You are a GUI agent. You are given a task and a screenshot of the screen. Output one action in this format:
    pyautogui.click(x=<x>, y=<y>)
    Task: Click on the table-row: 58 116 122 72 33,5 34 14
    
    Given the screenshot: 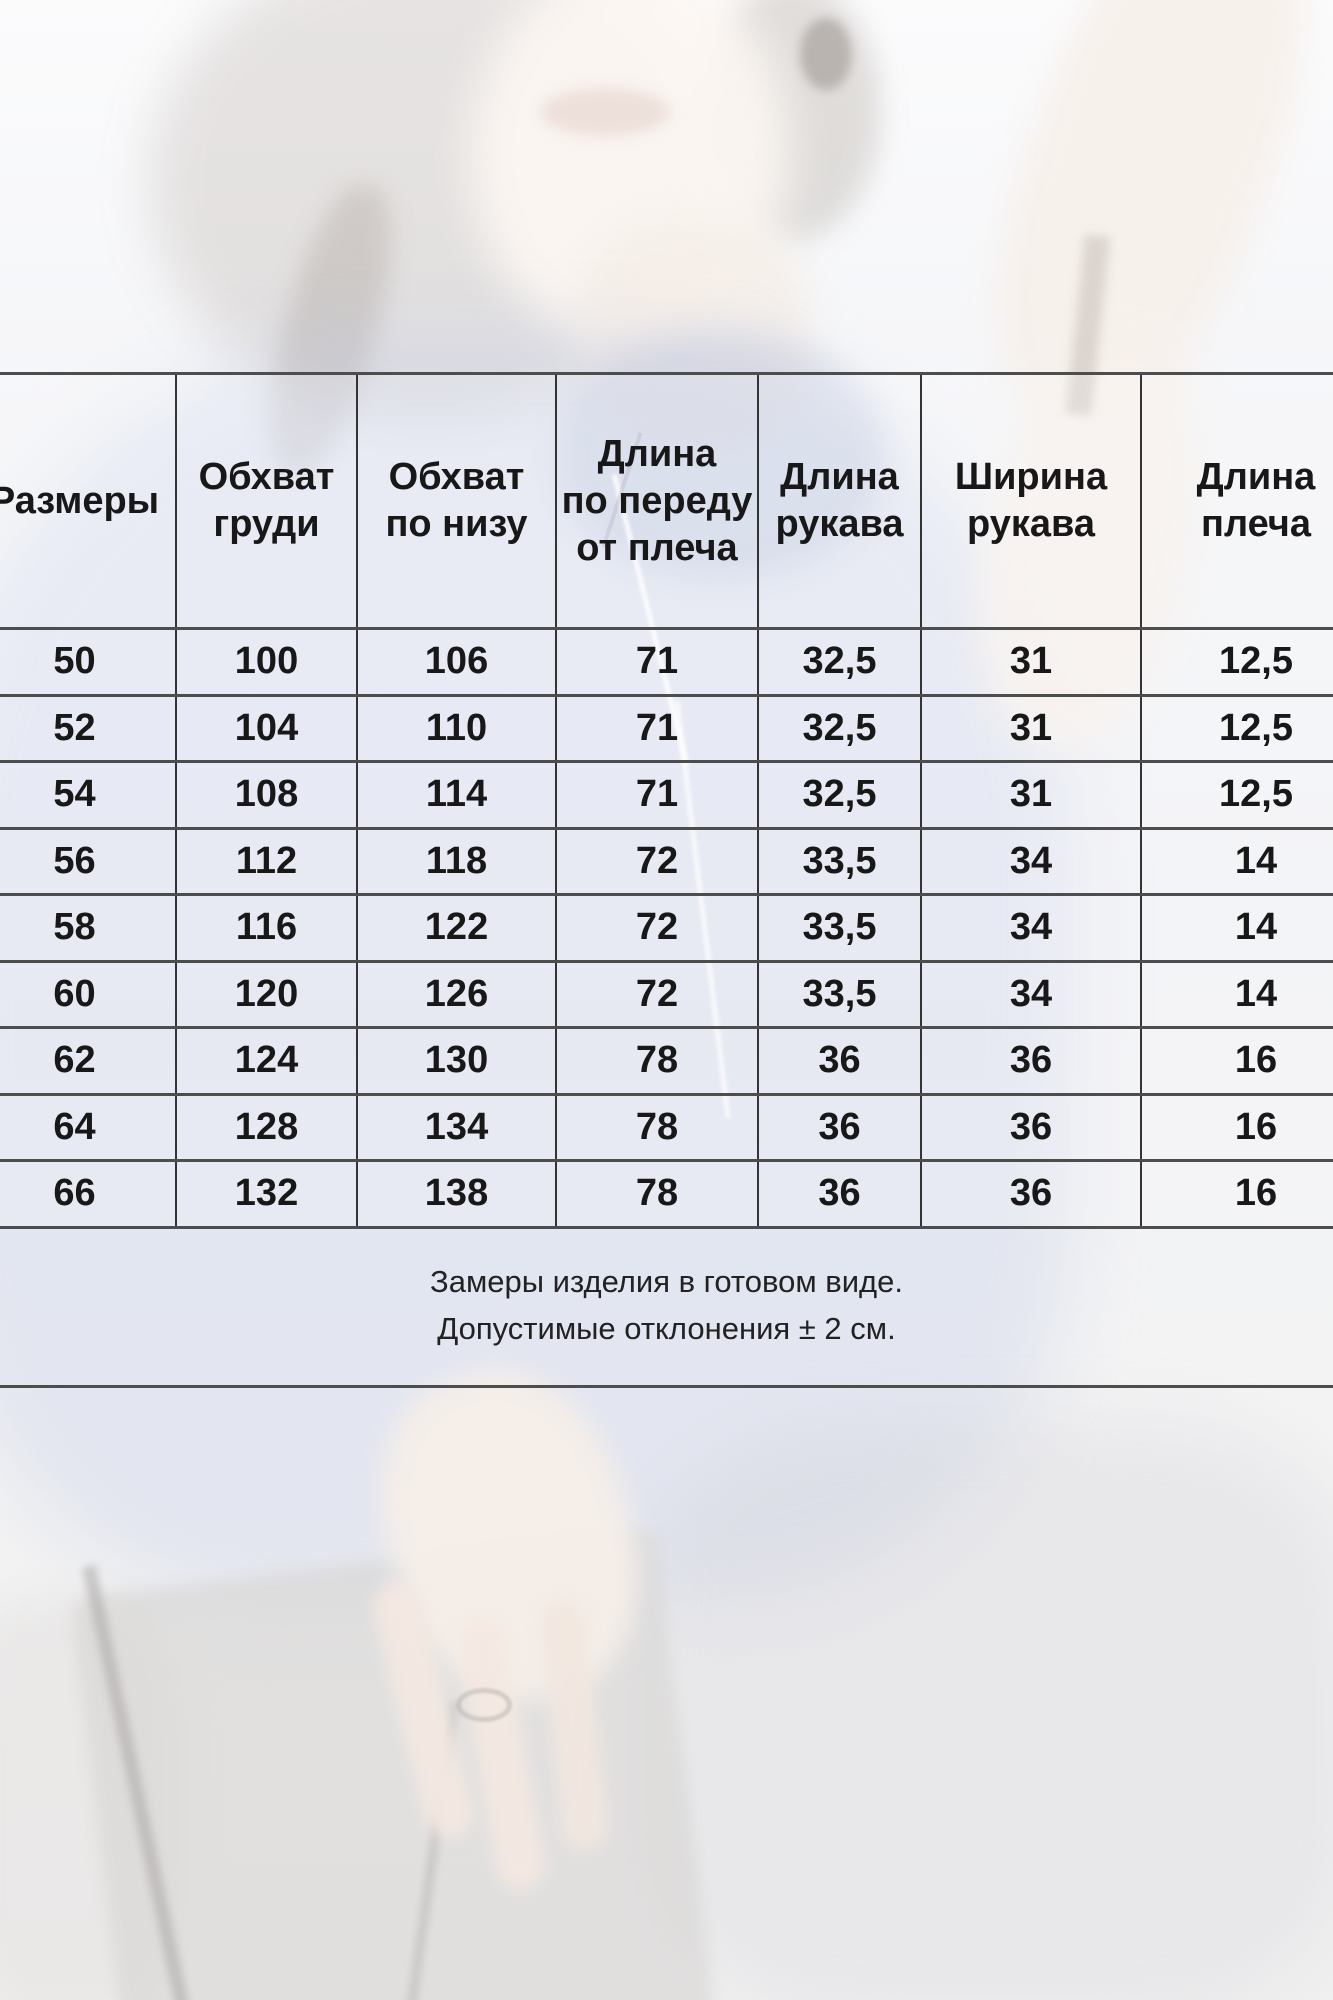 What is the action you would take?
    pyautogui.click(x=666, y=928)
    